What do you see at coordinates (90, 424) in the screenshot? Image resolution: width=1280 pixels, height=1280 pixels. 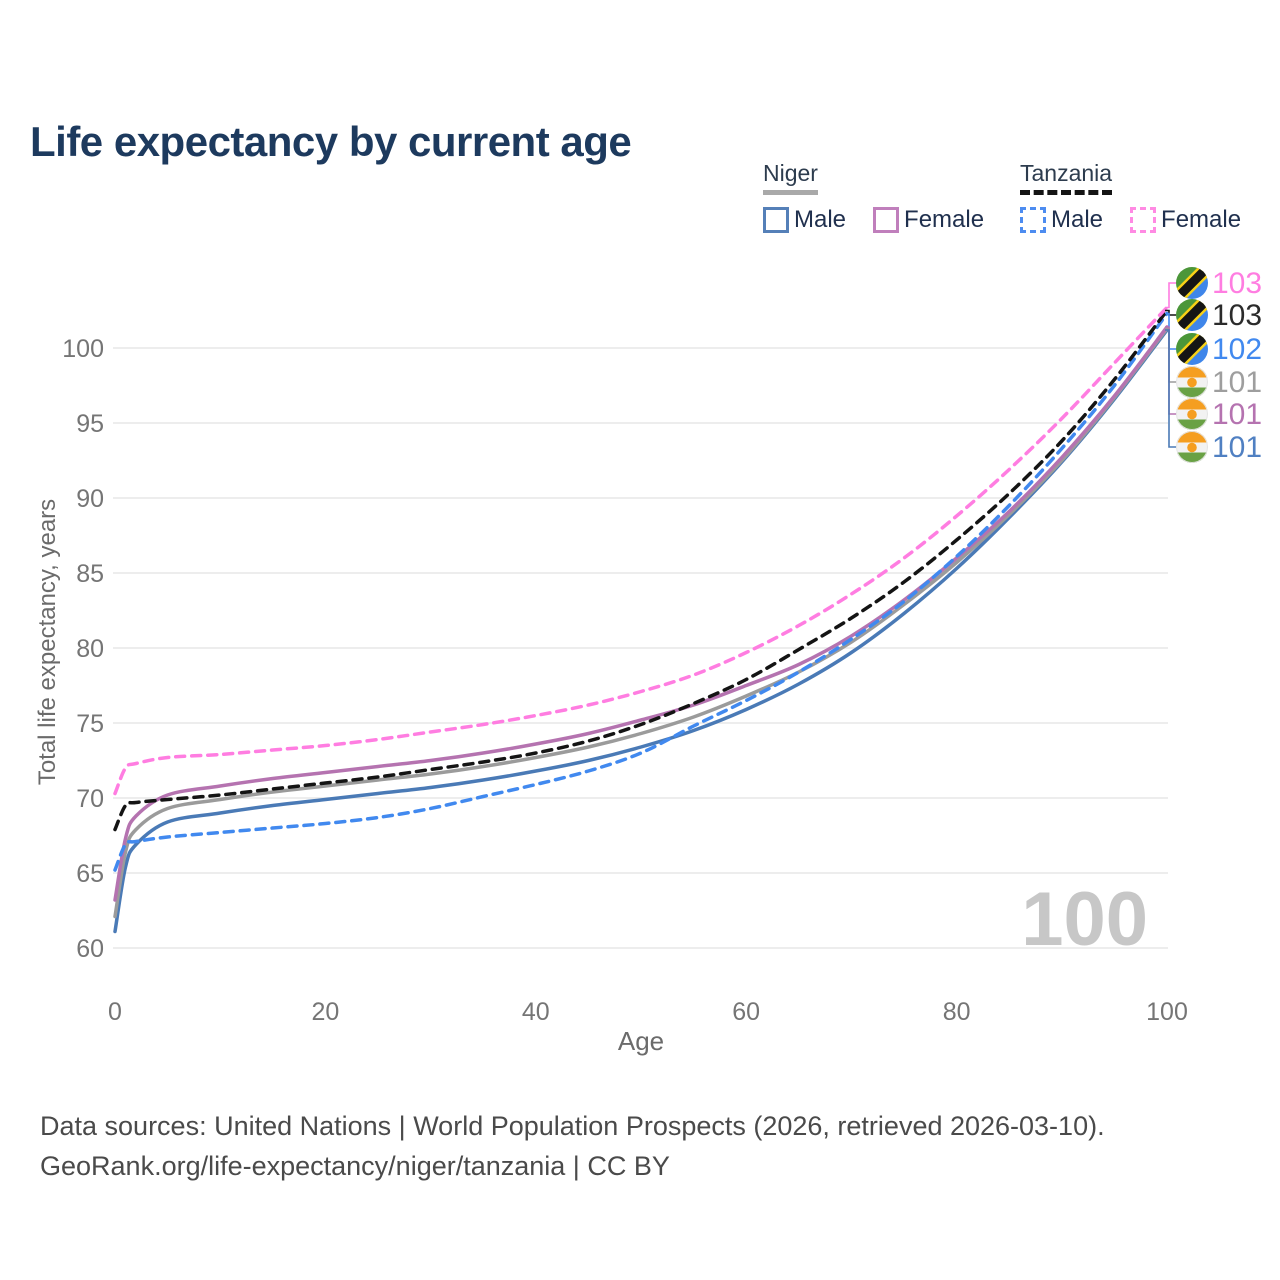 I see `y-tick-label: 95` at bounding box center [90, 424].